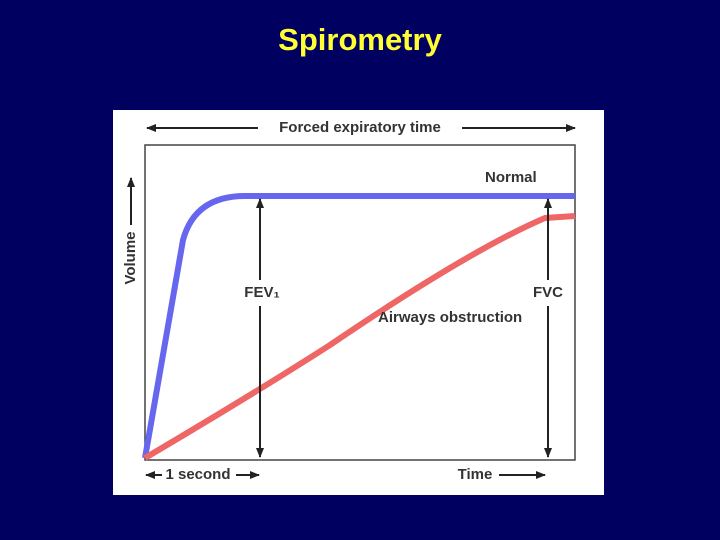  What do you see at coordinates (197, 474) in the screenshot?
I see `interval-label: 1 second` at bounding box center [197, 474].